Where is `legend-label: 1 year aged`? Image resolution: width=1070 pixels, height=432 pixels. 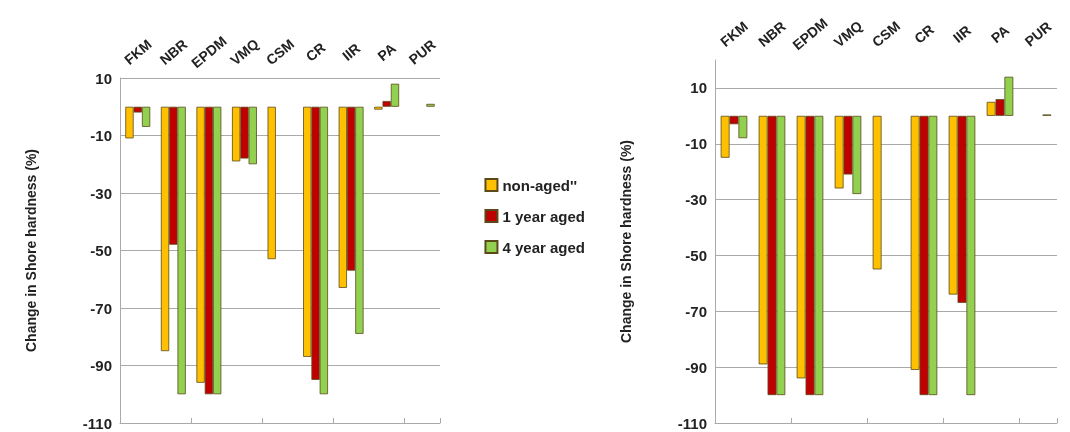
legend-label: 1 year aged is located at coordinates (544, 216).